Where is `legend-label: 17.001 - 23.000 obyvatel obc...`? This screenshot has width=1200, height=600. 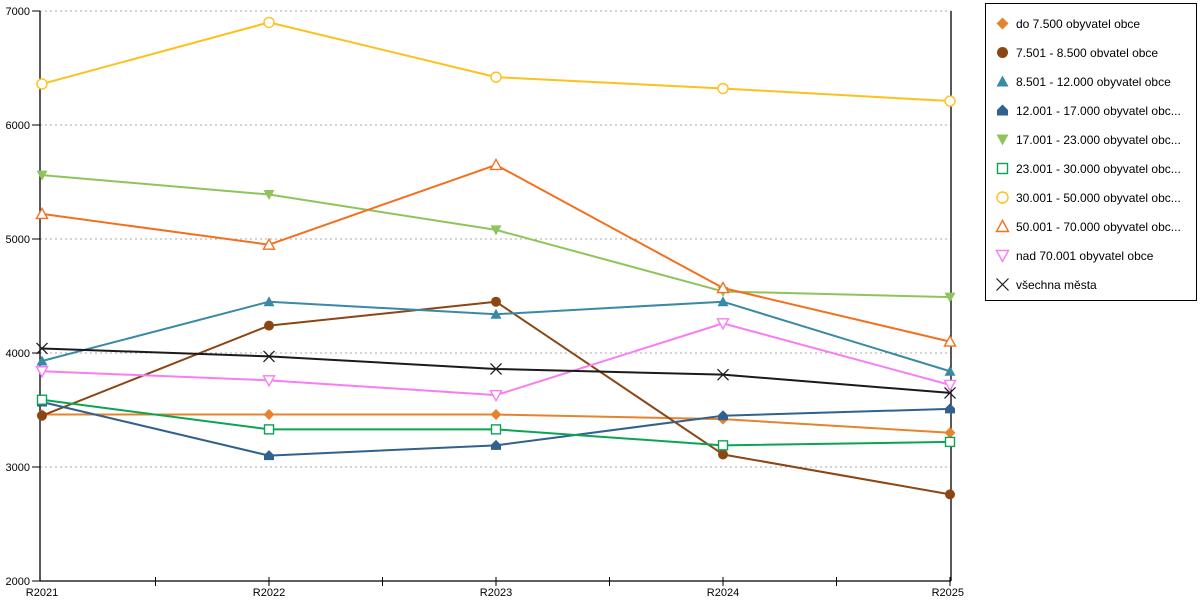
legend-label: 17.001 - 23.000 obyvatel obc... is located at coordinates (1098, 139).